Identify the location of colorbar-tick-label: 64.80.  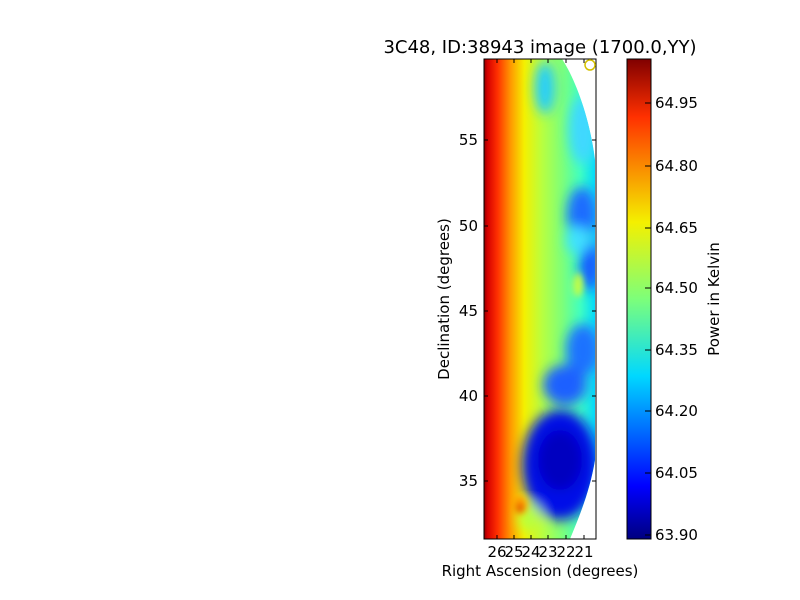
(676, 166).